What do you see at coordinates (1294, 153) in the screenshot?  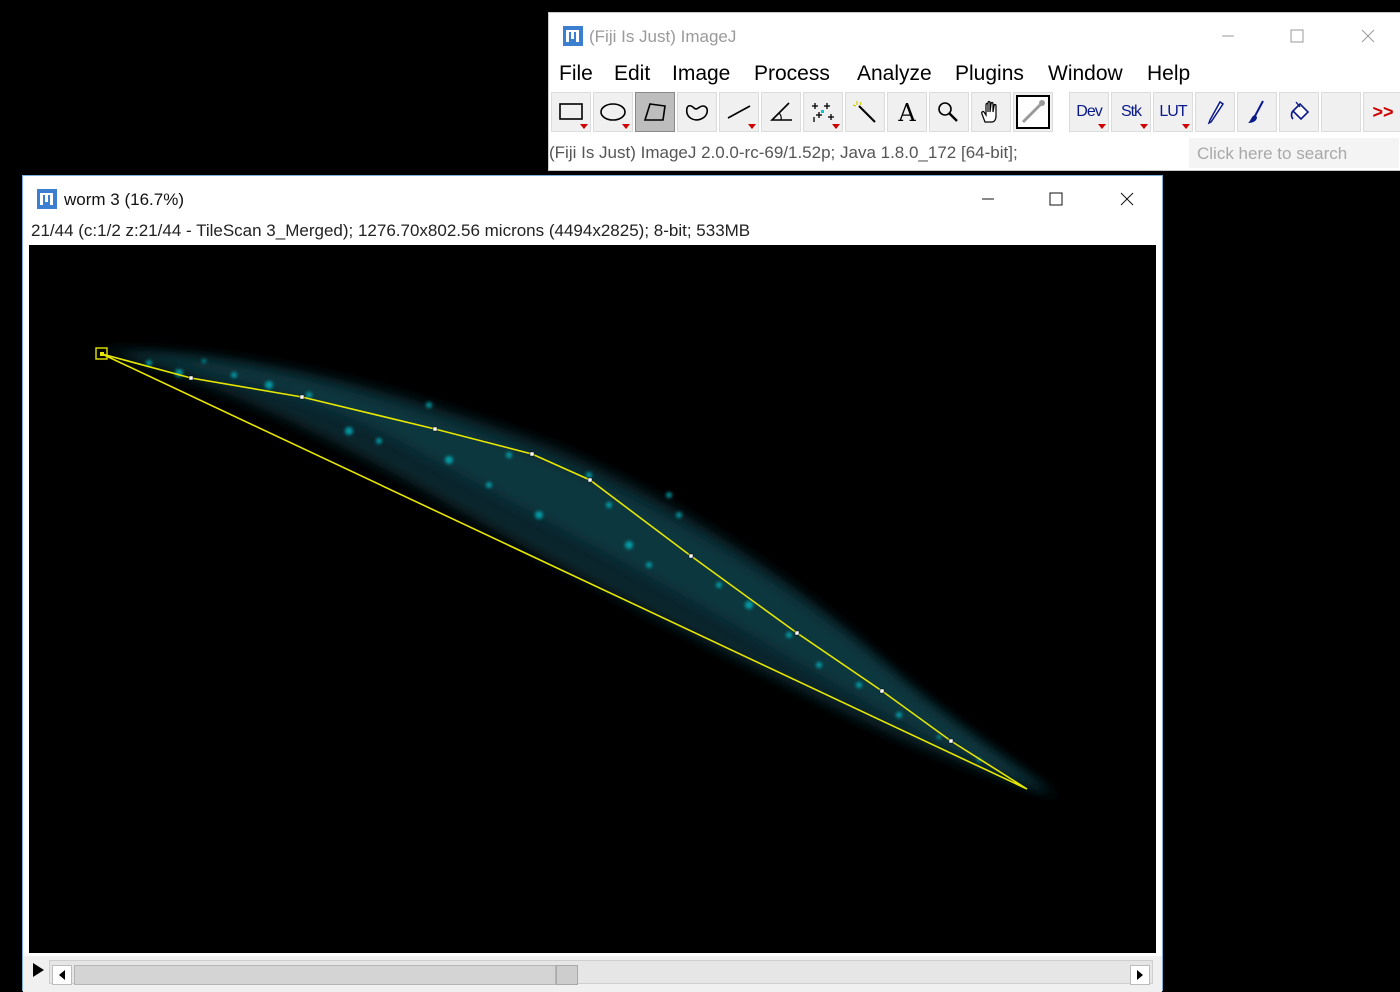 I see `search-input: Click here to search` at bounding box center [1294, 153].